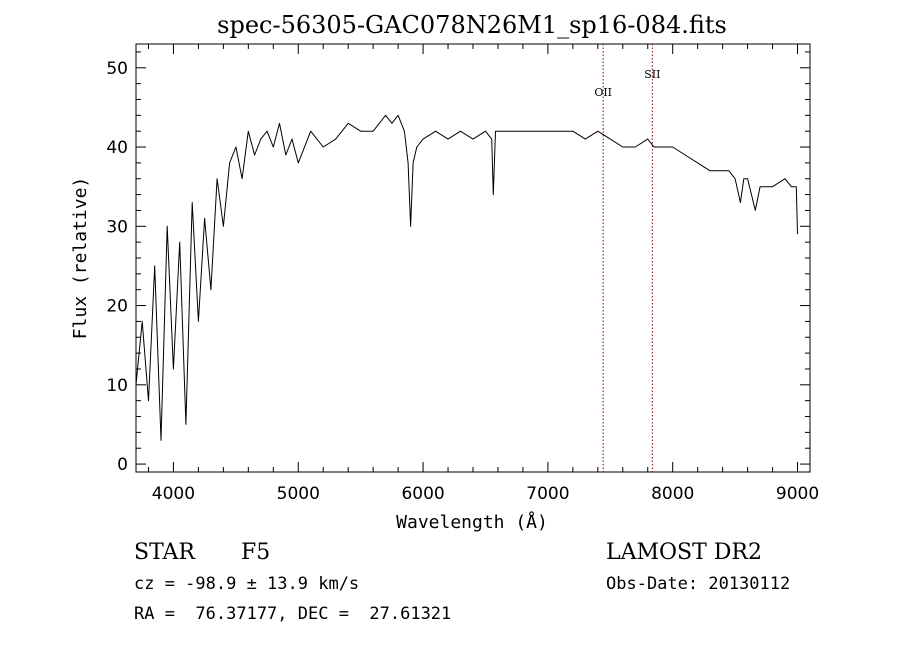  I want to click on y-tick-label: 40, so click(117, 148).